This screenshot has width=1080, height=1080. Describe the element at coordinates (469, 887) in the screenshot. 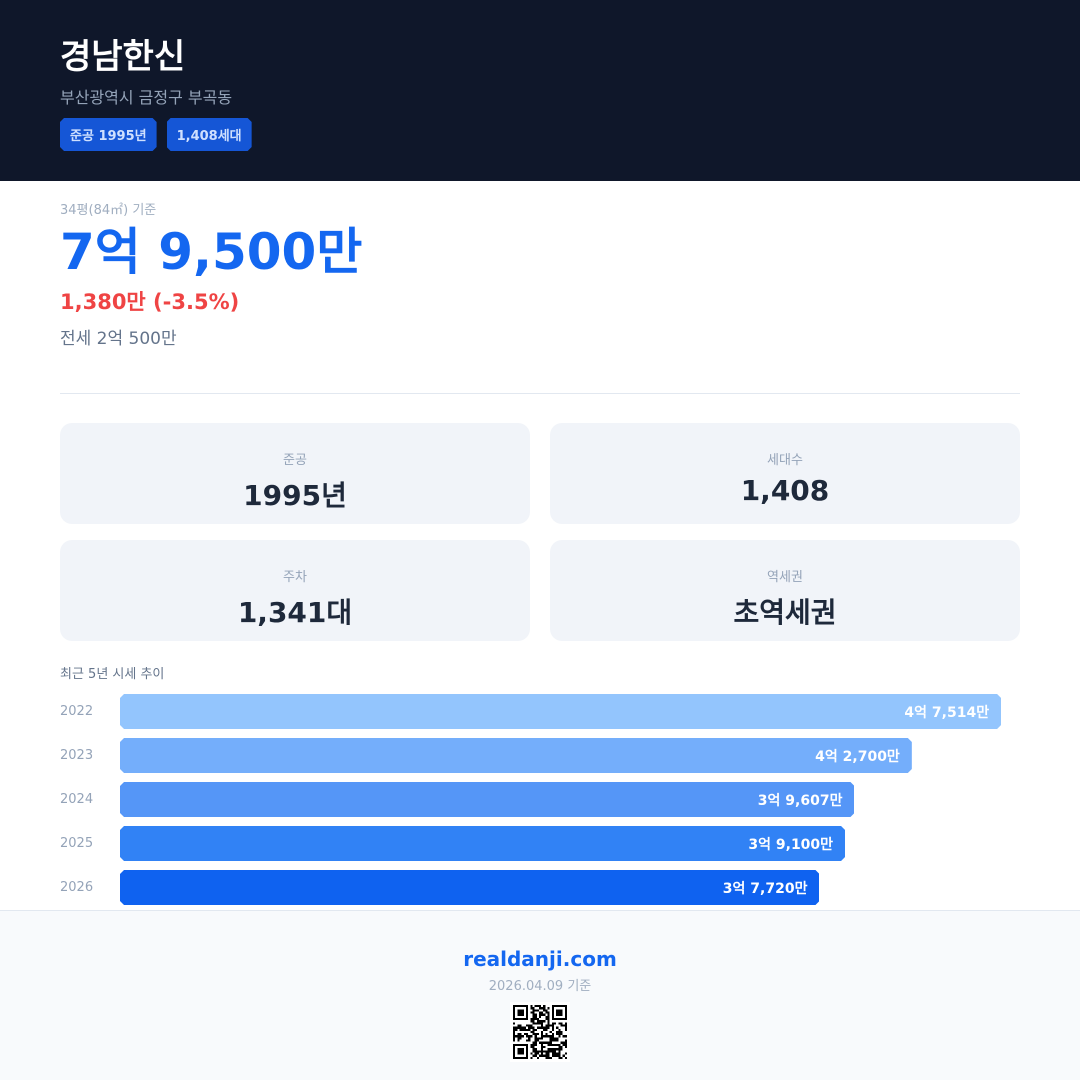

I see `trend-bar: 3억 7,720만` at that location.